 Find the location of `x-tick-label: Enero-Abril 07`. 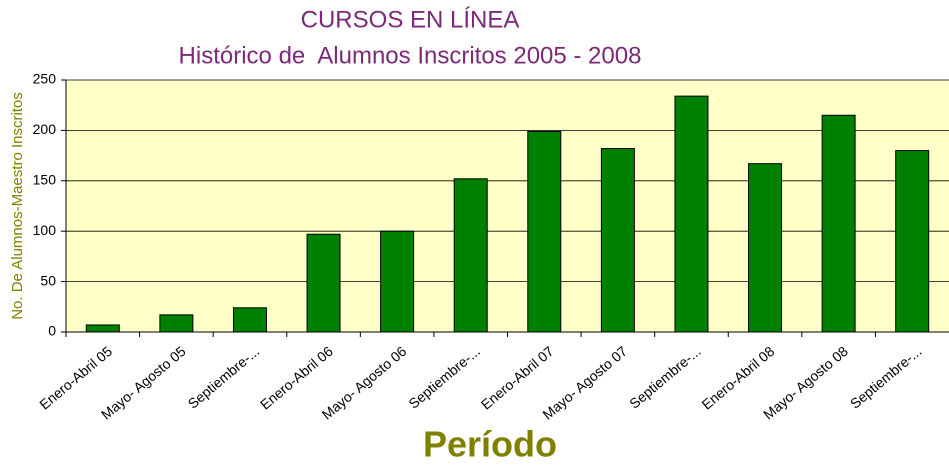

x-tick-label: Enero-Abril 07 is located at coordinates (517, 378).